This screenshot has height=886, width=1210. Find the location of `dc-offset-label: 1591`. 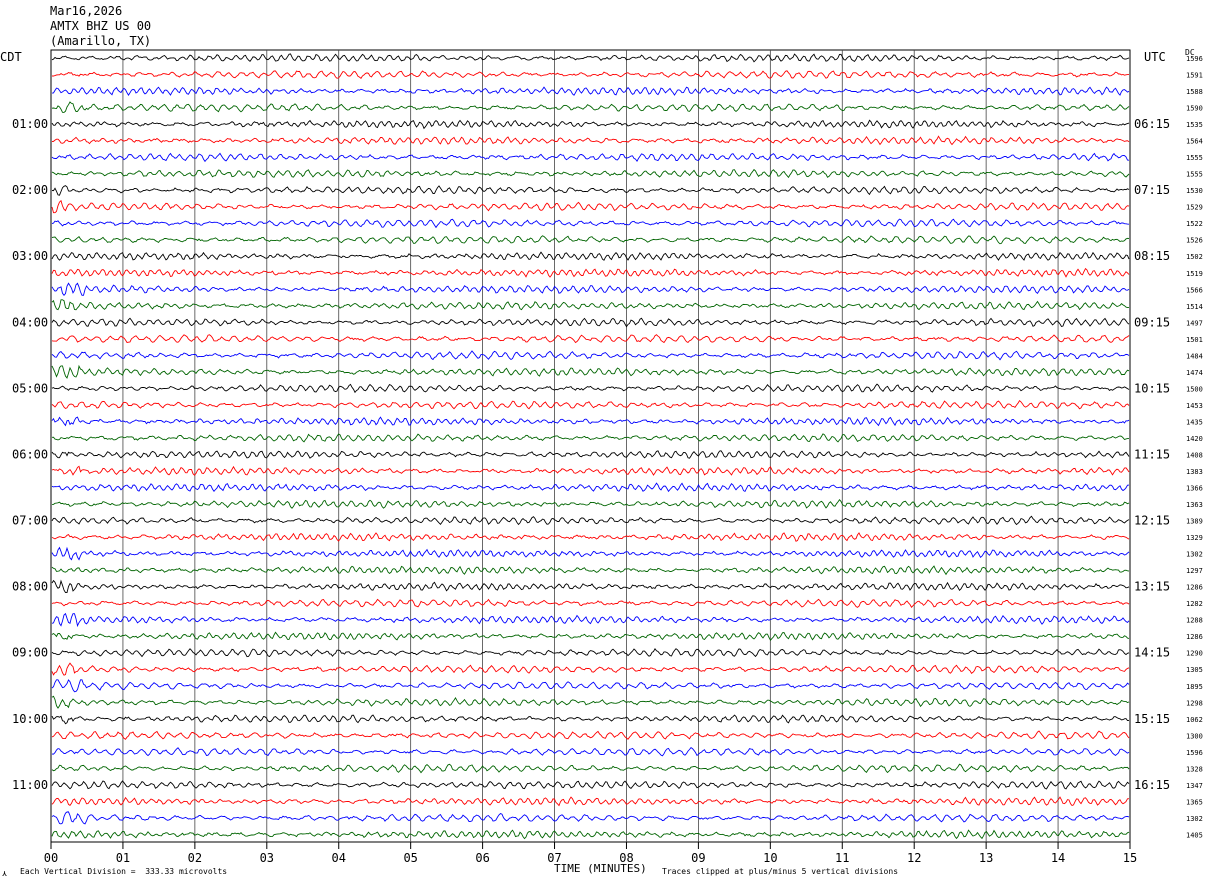

dc-offset-label: 1591 is located at coordinates (1194, 76).